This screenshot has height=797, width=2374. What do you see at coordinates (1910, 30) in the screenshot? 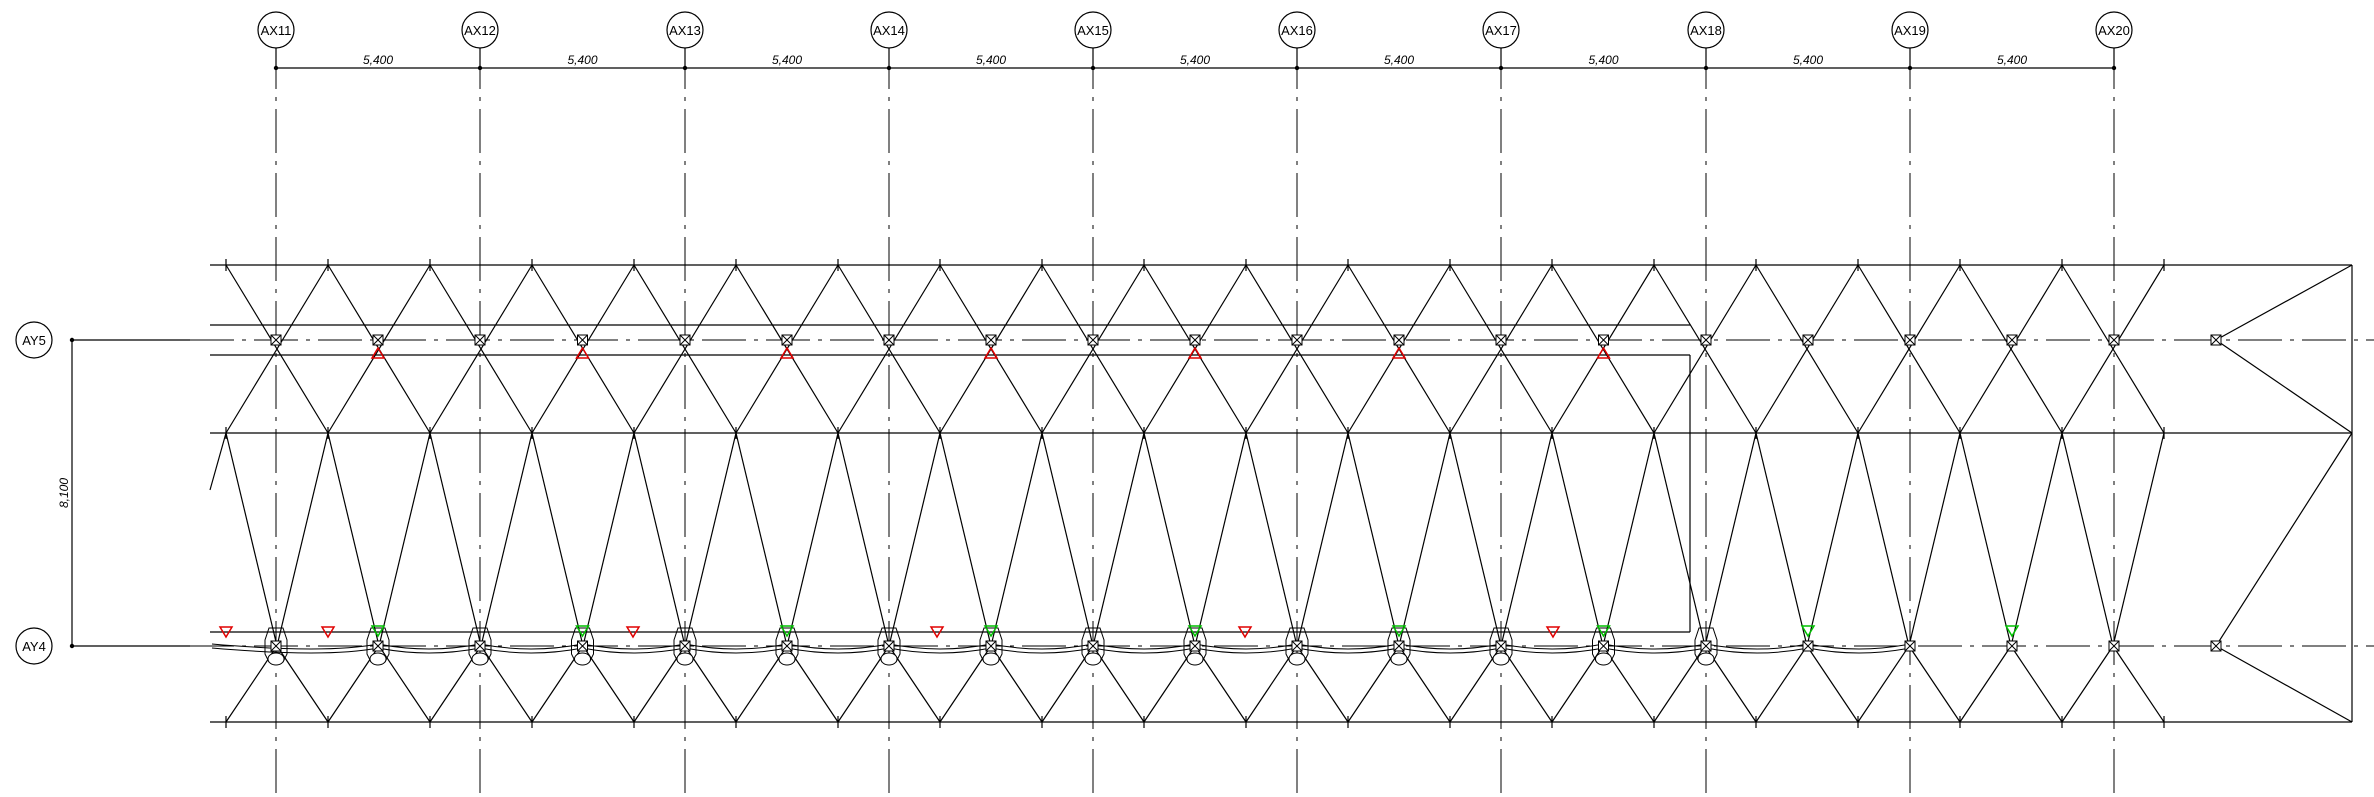
I see `grid-label-ax19: AX19` at bounding box center [1910, 30].